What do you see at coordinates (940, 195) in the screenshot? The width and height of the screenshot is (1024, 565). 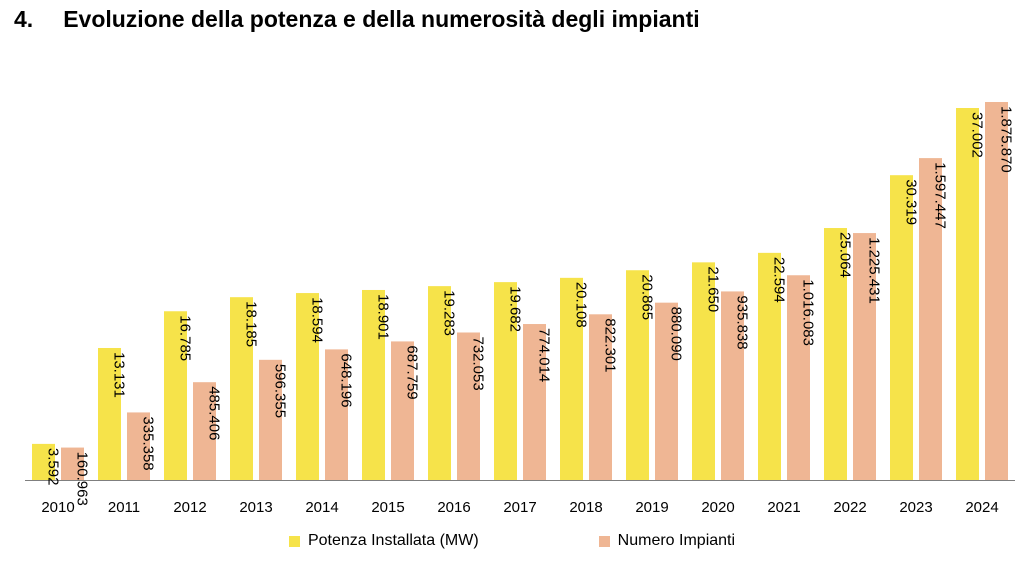 I see `data-label-impianti-2023: 1.597.447` at bounding box center [940, 195].